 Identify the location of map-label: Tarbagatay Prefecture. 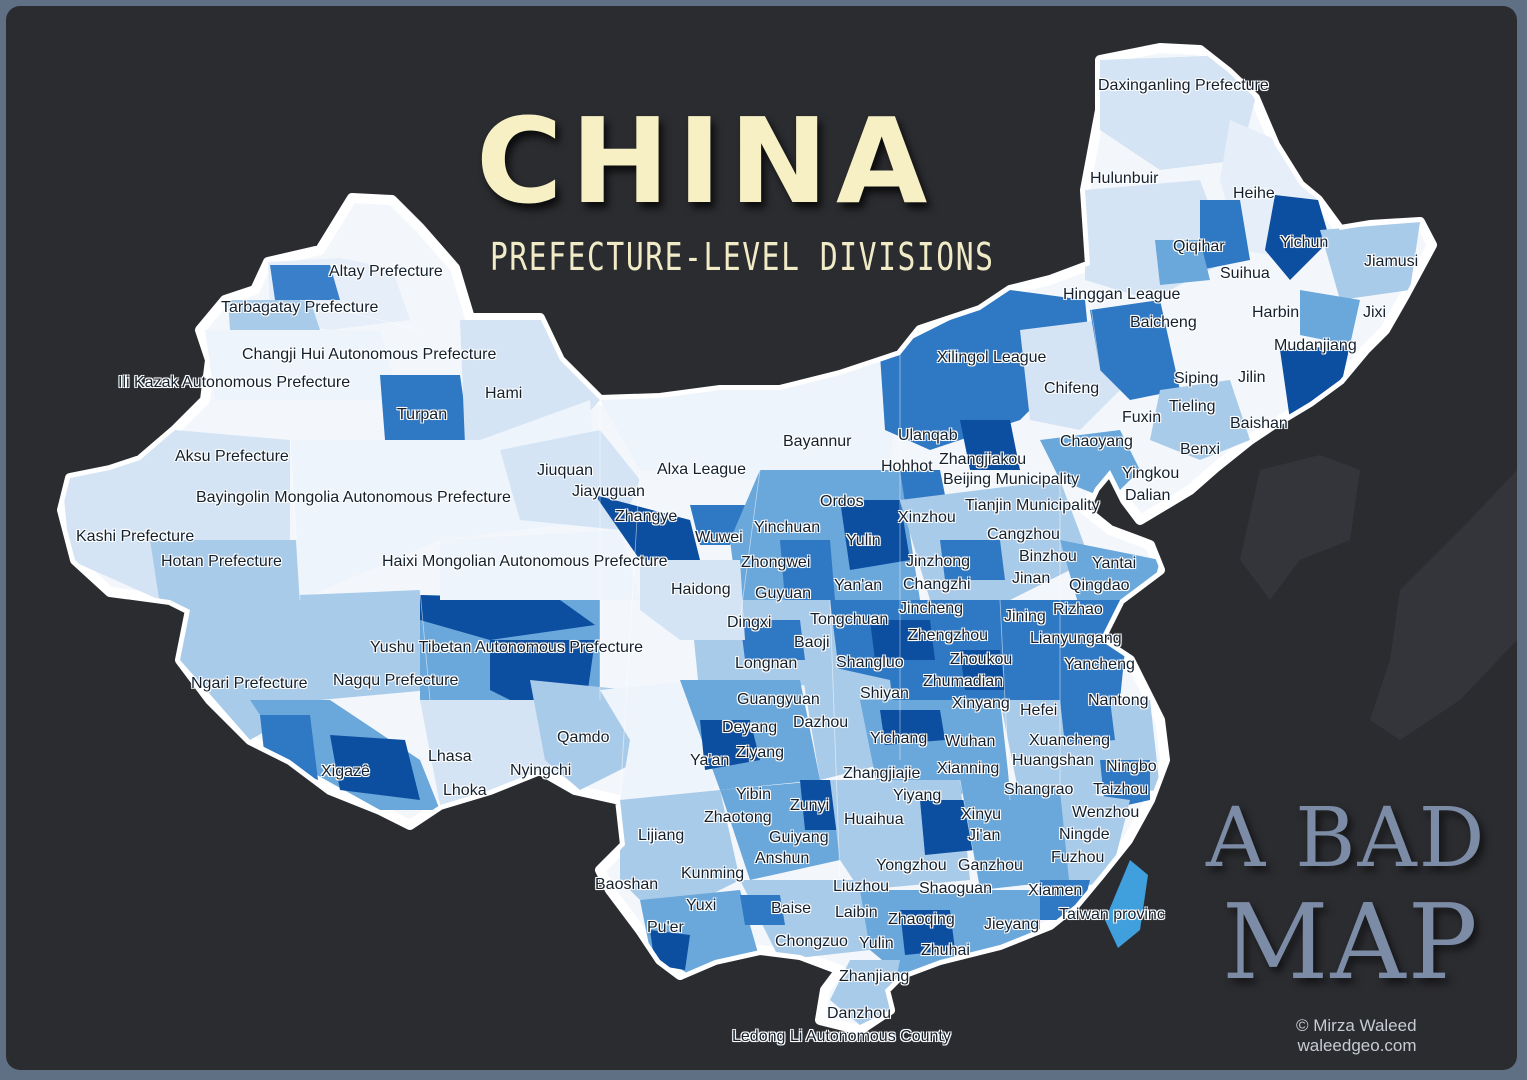
(300, 307).